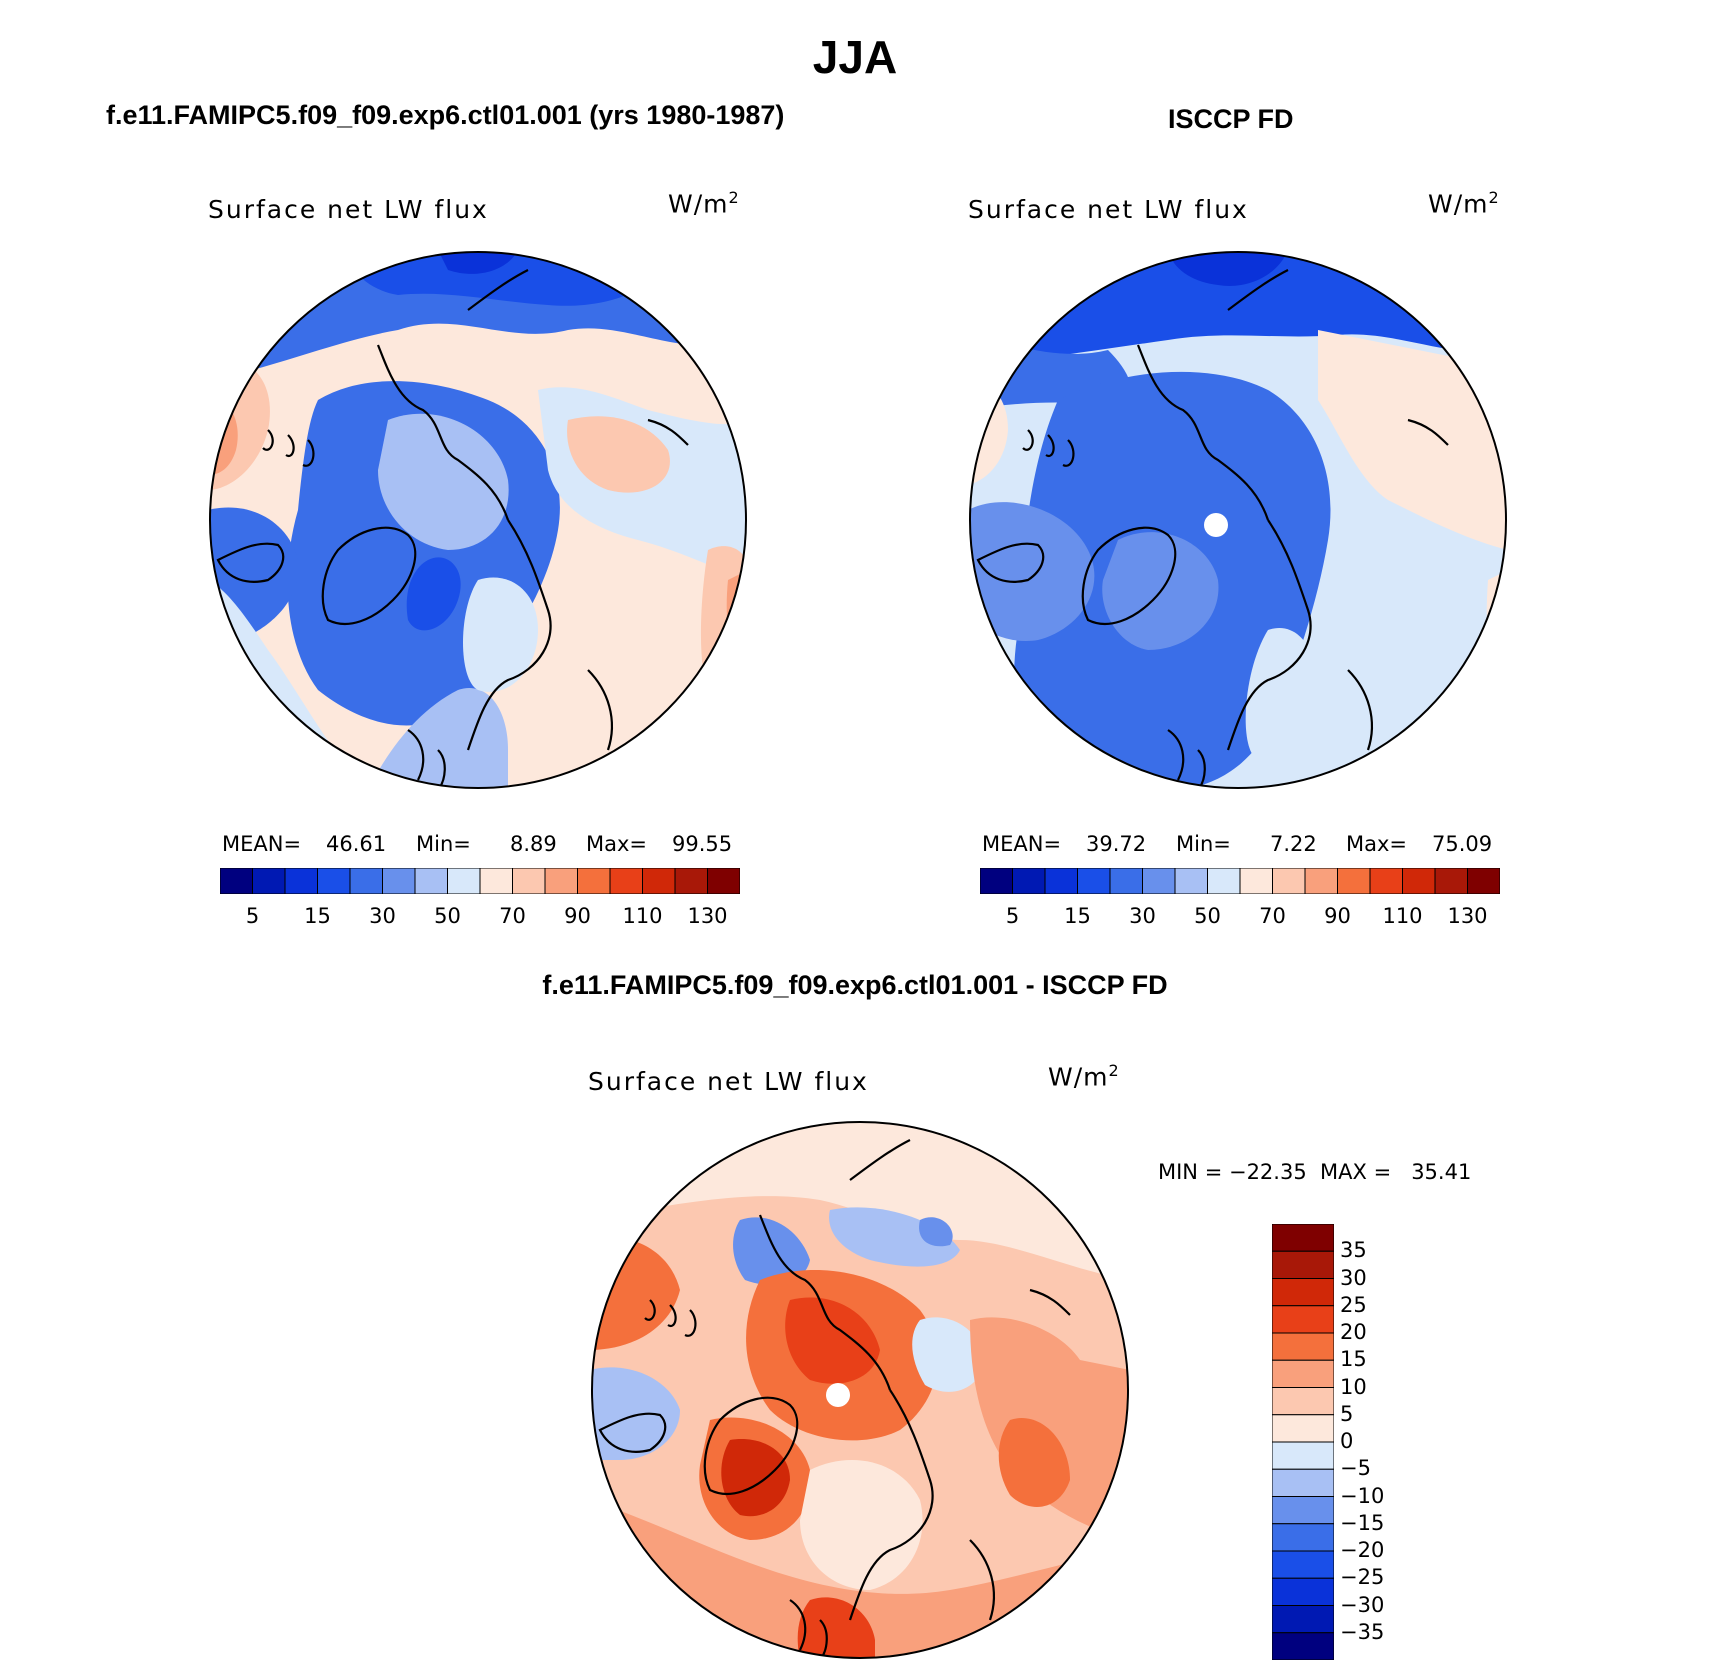 This screenshot has width=1710, height=1660. What do you see at coordinates (702, 844) in the screenshot?
I see `model-max-value: 99.55` at bounding box center [702, 844].